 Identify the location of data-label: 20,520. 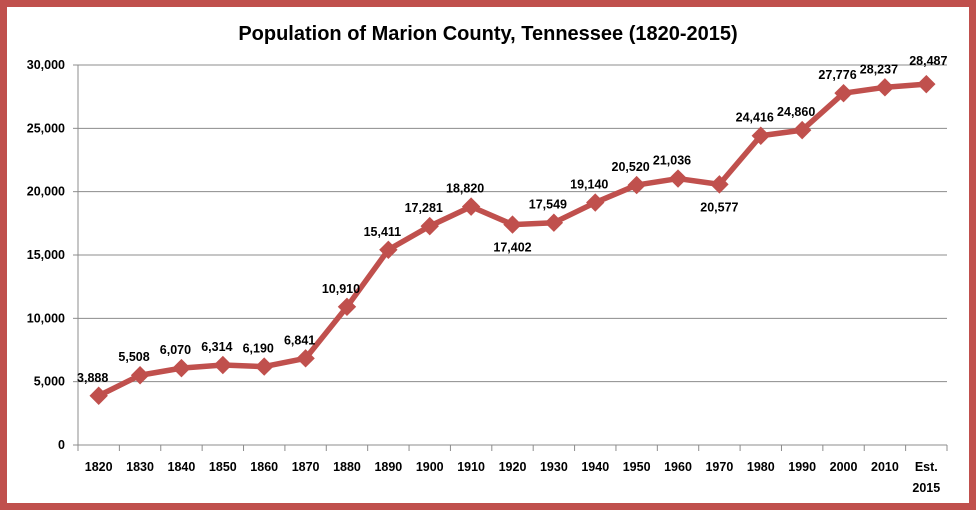
(631, 167).